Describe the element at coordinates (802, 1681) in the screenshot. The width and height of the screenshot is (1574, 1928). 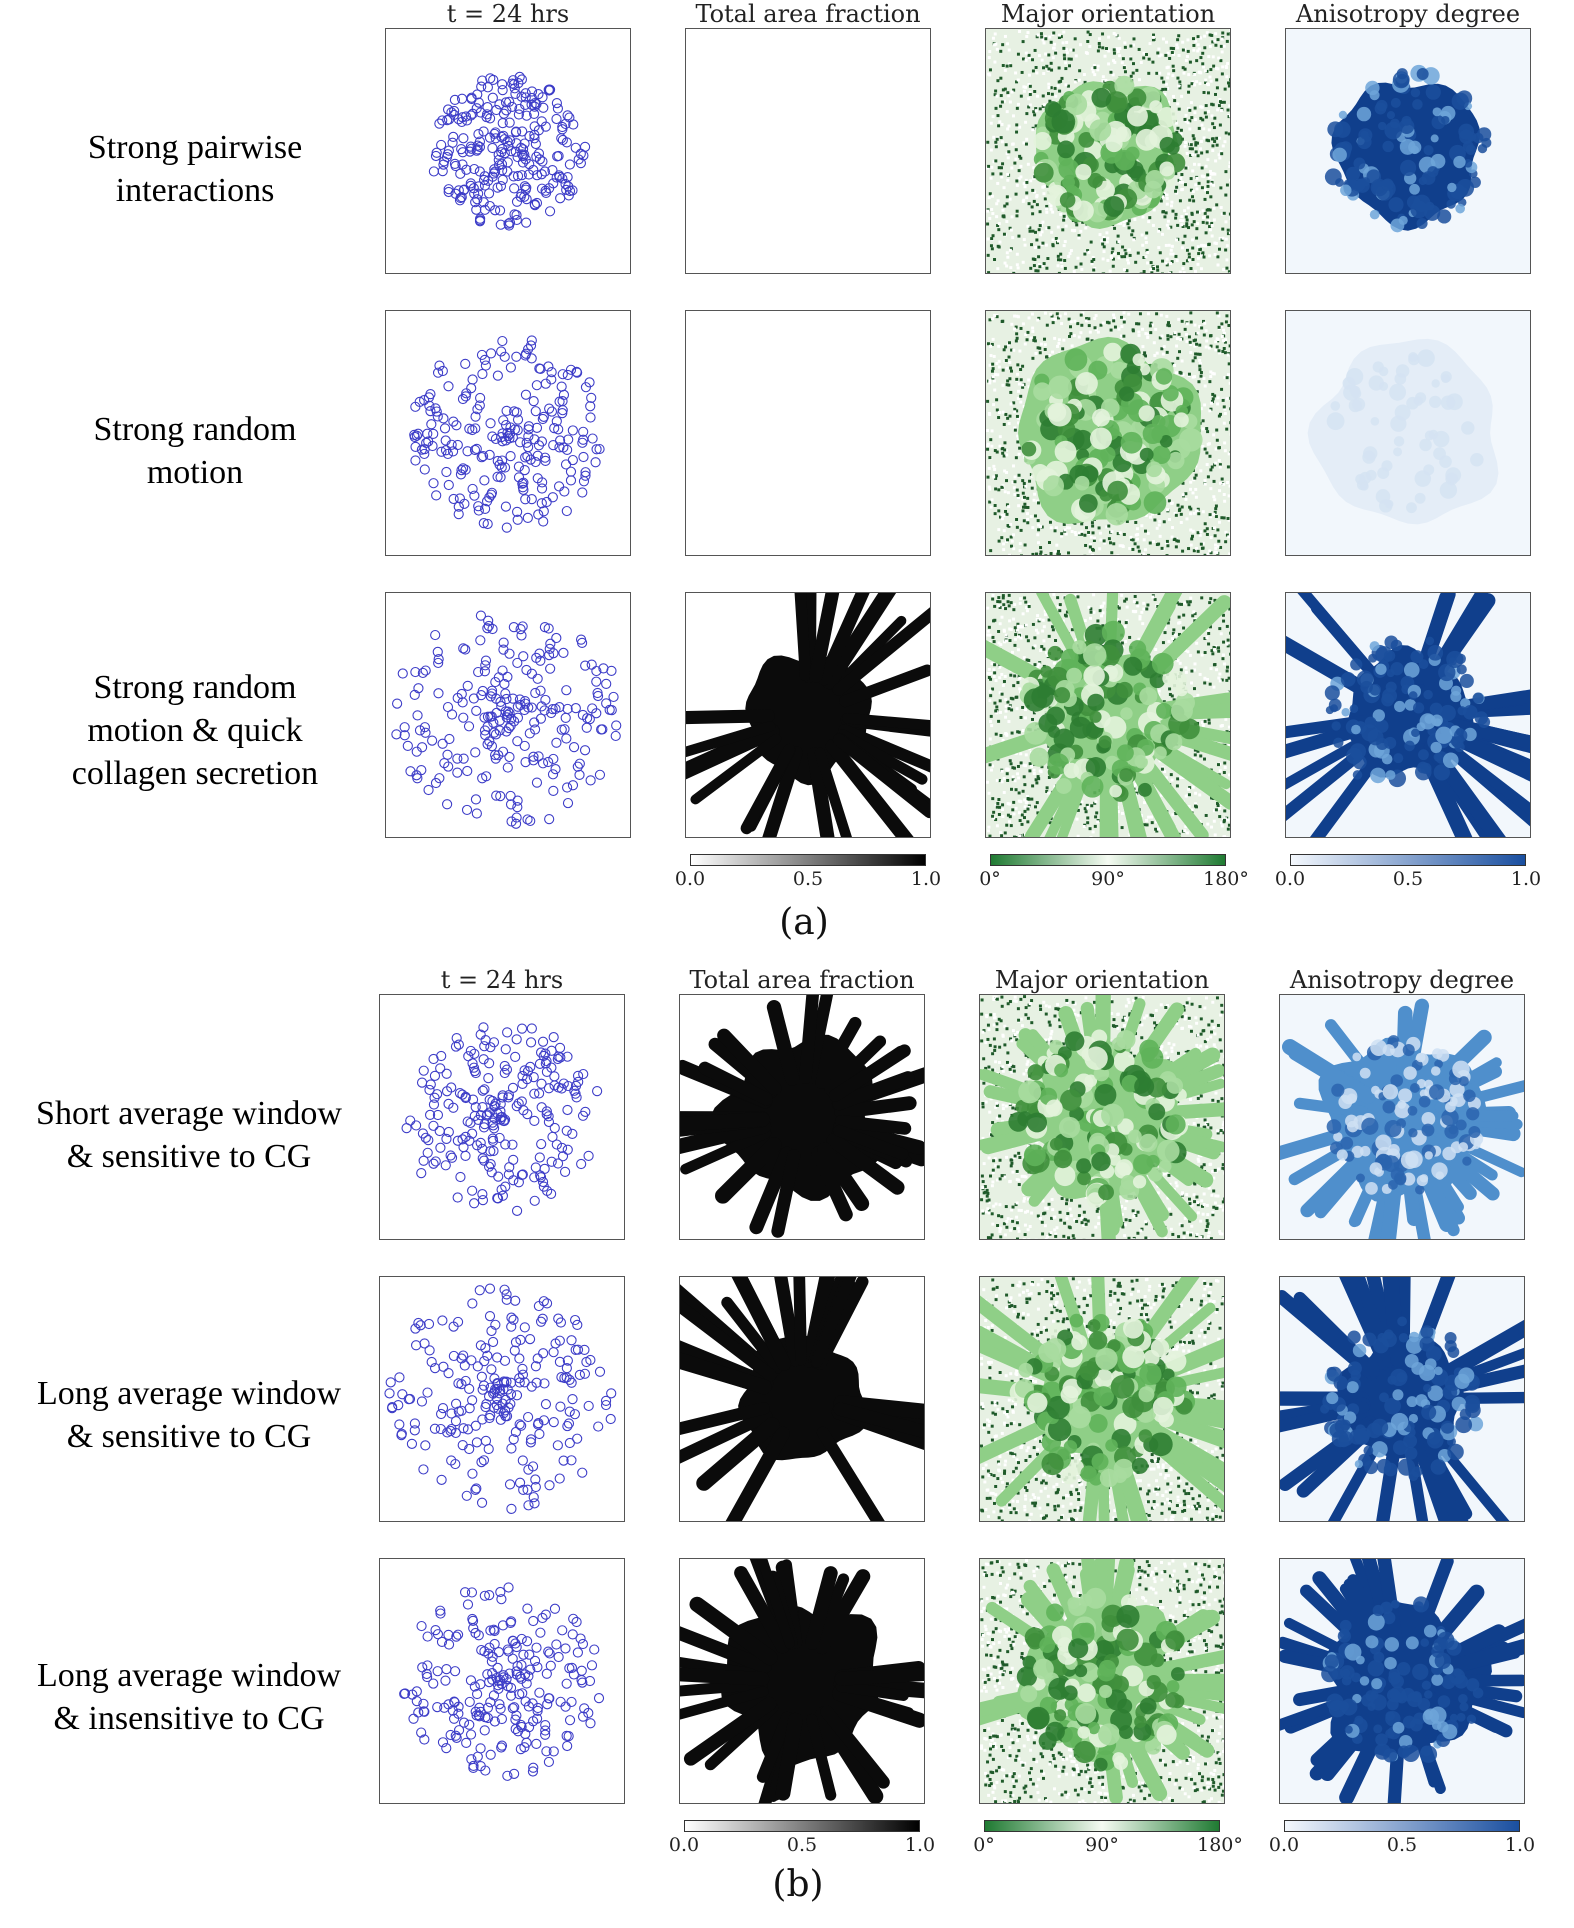
I see `panel-b-r3-area` at that location.